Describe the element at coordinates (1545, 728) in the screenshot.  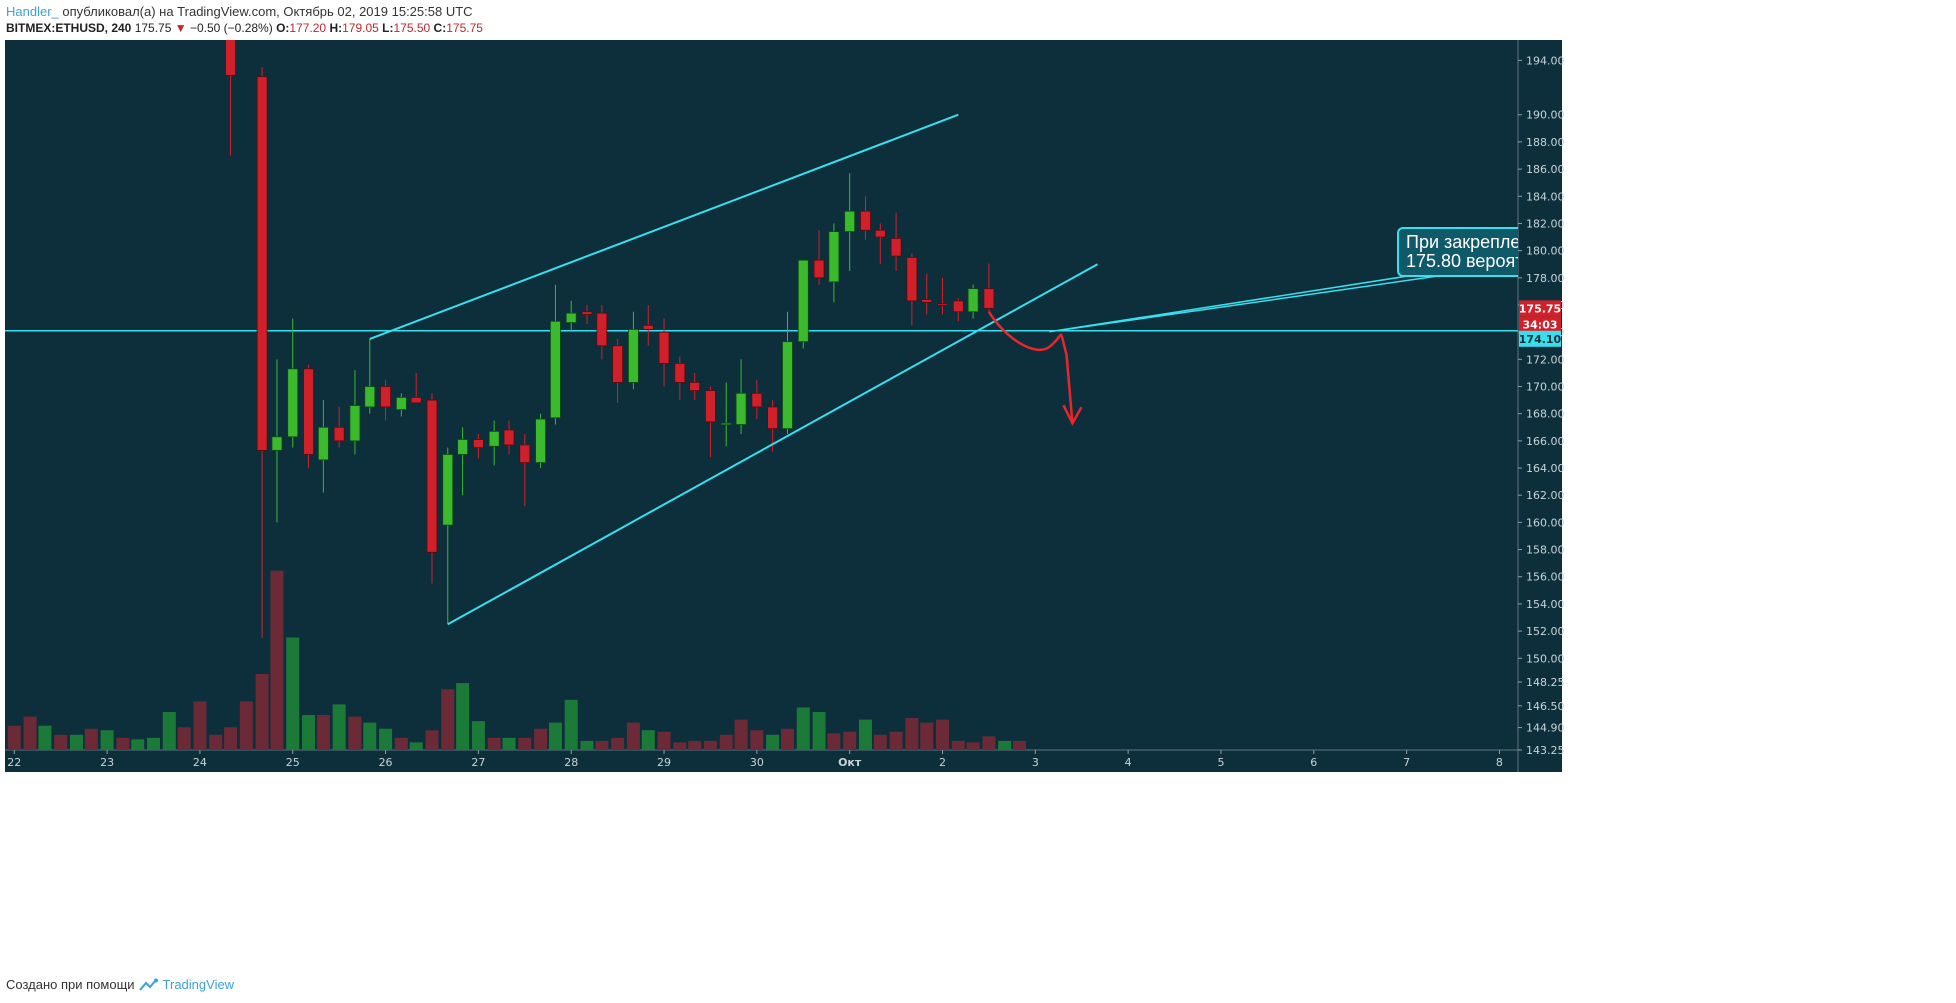
I see `y-tick-label: 144.90` at that location.